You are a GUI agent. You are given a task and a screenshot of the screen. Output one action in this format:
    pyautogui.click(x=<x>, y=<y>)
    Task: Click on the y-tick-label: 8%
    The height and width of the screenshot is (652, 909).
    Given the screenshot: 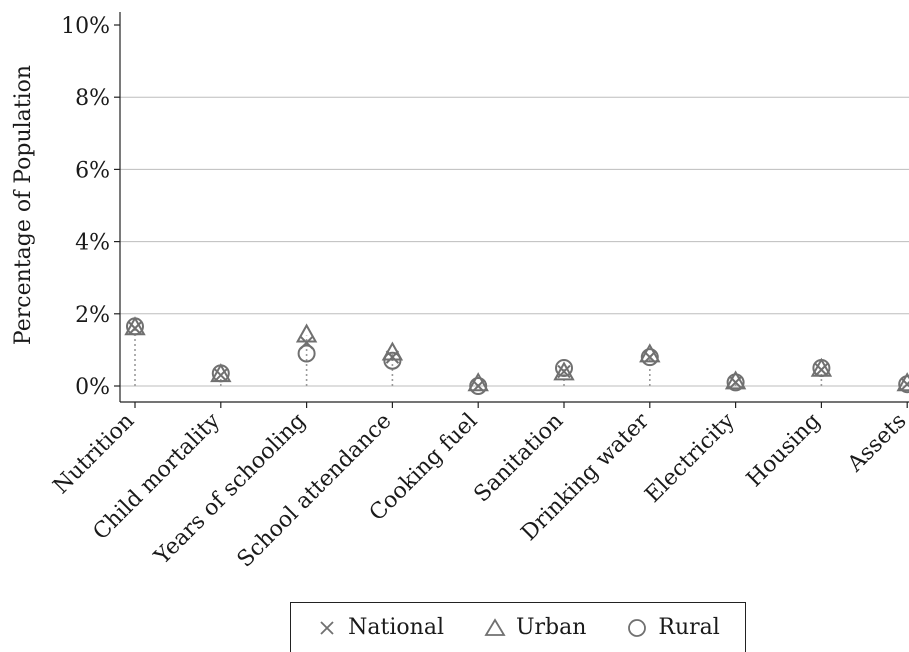 What is the action you would take?
    pyautogui.click(x=92, y=98)
    